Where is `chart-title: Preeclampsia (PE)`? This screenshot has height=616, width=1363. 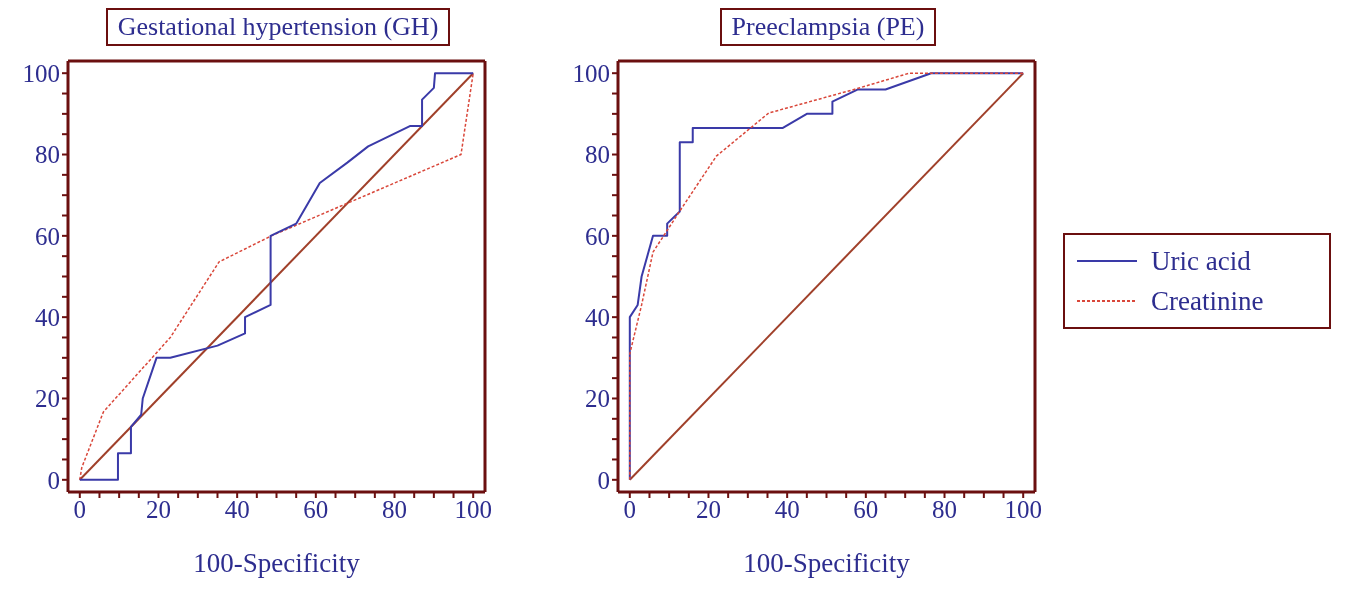
chart-title: Preeclampsia (PE) is located at coordinates (828, 27).